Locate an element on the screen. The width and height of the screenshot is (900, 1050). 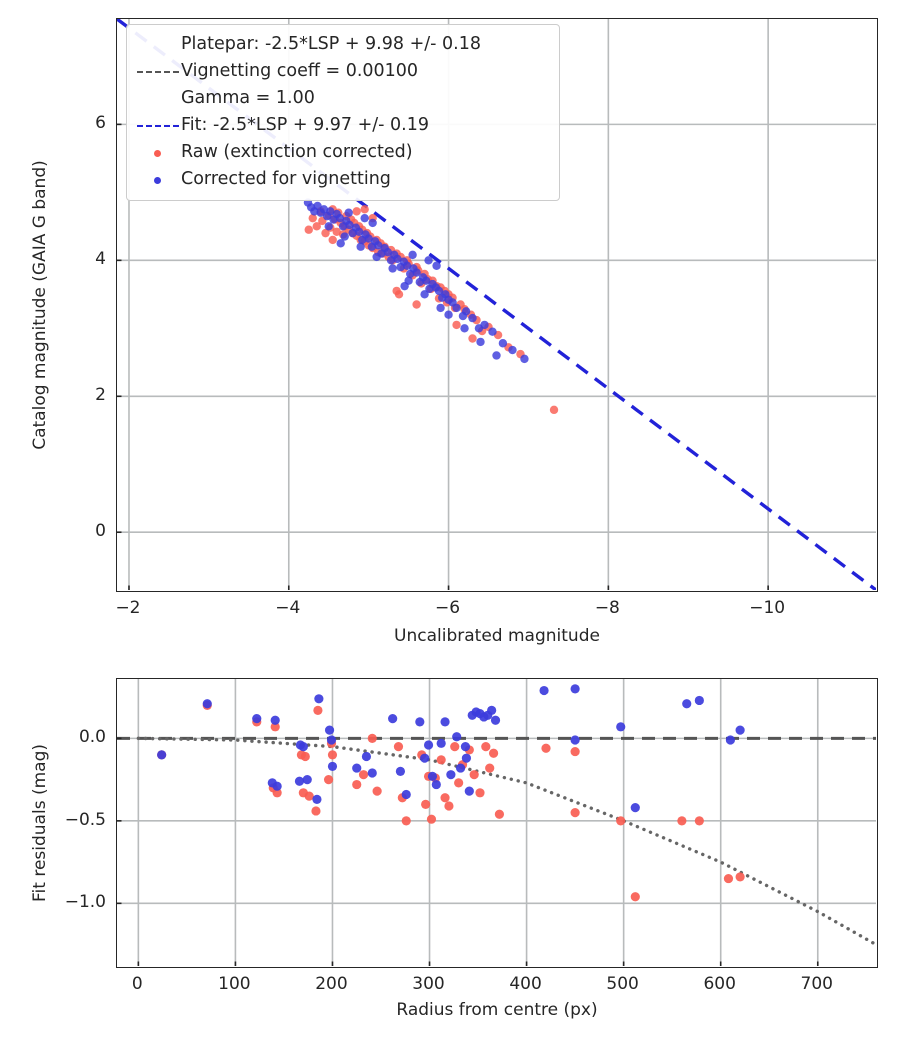
x-tick-label: 100 is located at coordinates (234, 984).